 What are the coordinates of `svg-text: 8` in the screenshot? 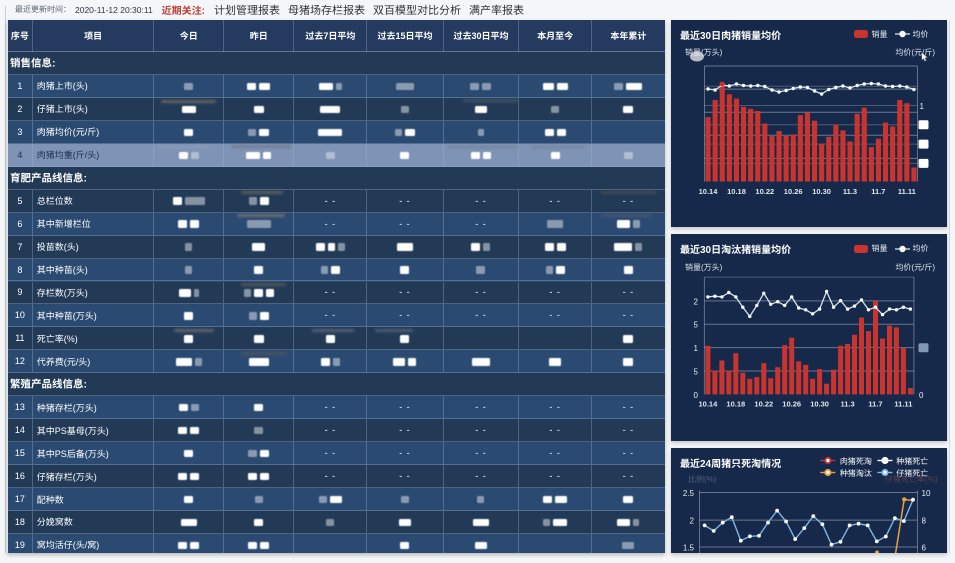 It's located at (924, 520).